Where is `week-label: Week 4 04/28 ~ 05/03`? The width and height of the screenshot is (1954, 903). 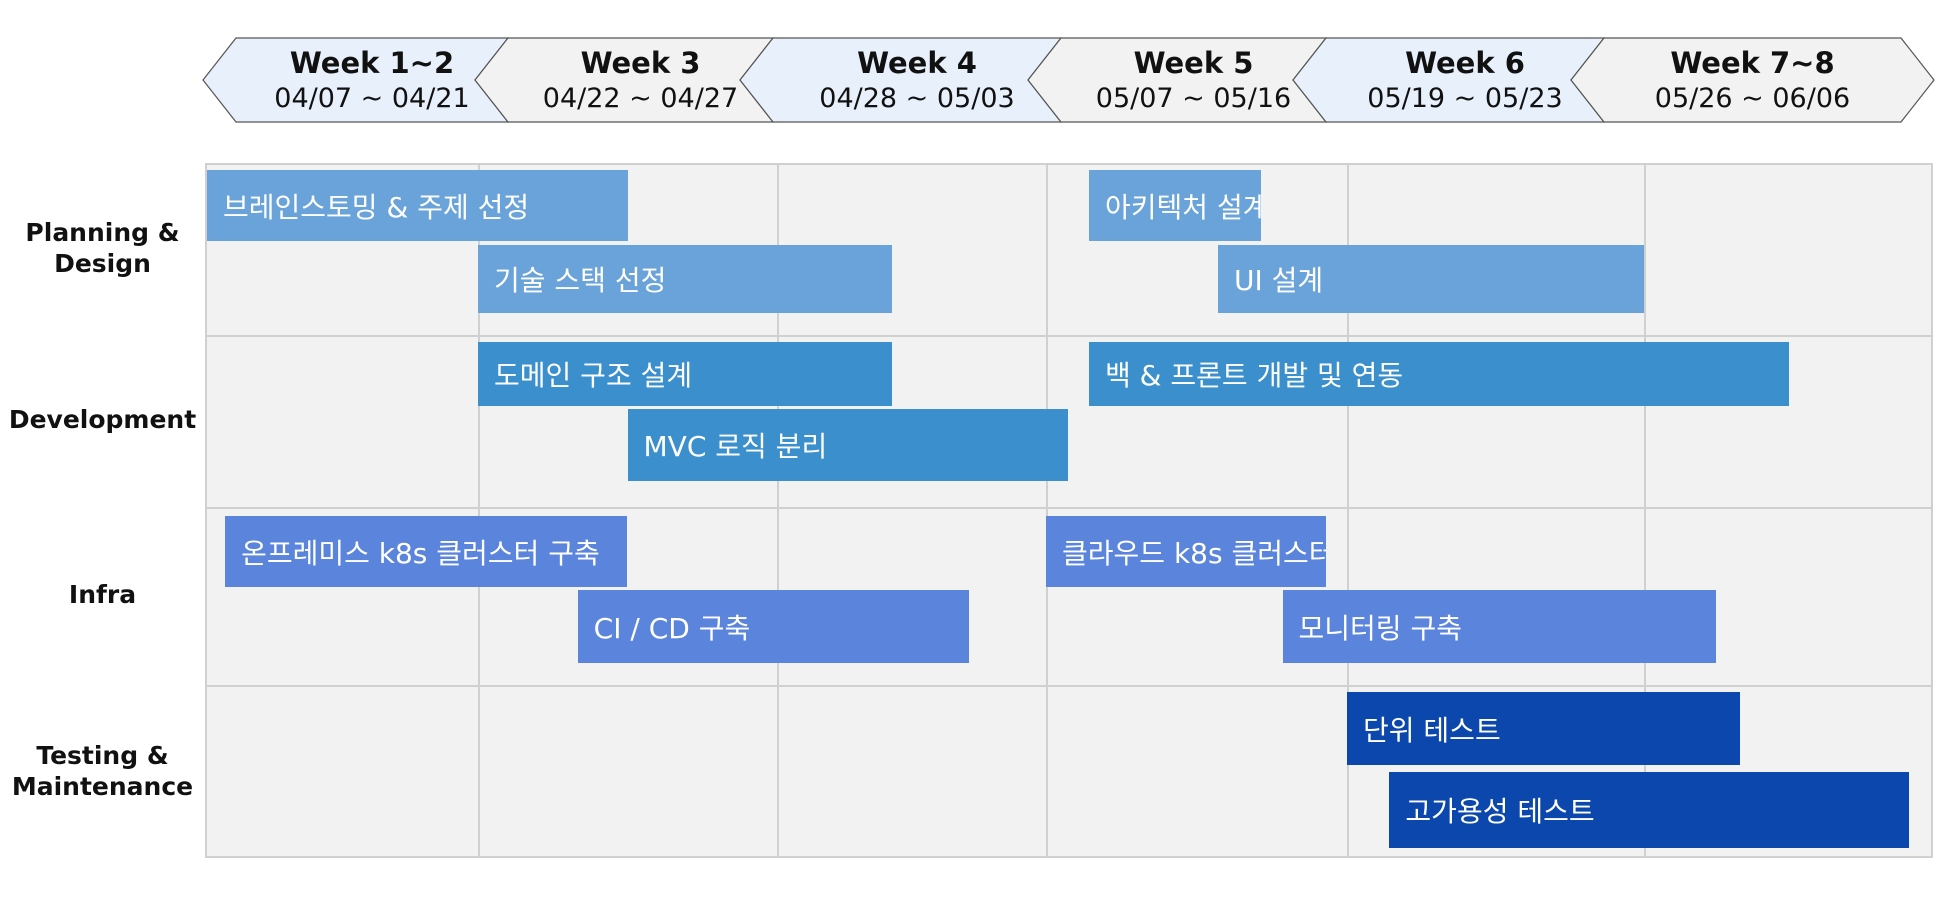
week-label: Week 4 04/28 ~ 05/03 is located at coordinates (917, 81).